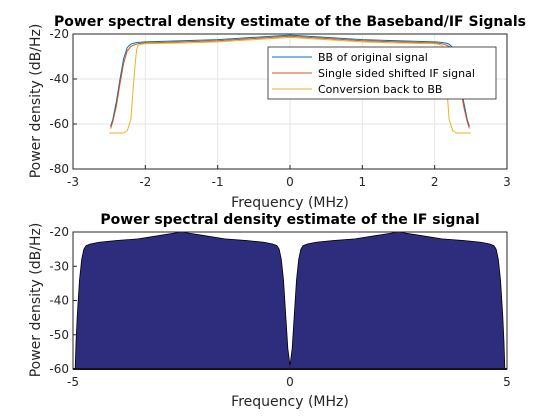 Image resolution: width=560 pixels, height=420 pixels. What do you see at coordinates (507, 382) in the screenshot?
I see `x-tick-label: 5` at bounding box center [507, 382].